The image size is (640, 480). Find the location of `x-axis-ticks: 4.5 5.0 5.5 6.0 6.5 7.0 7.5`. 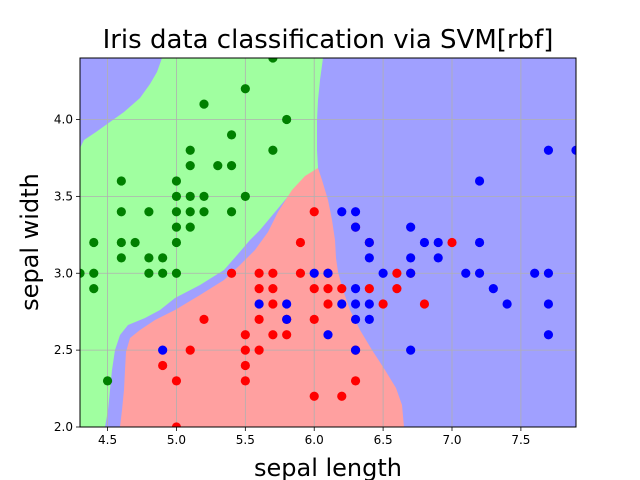

x-axis-ticks: 4.5 5.0 5.5 6.0 6.5 7.0 7.5 is located at coordinates (314, 437).